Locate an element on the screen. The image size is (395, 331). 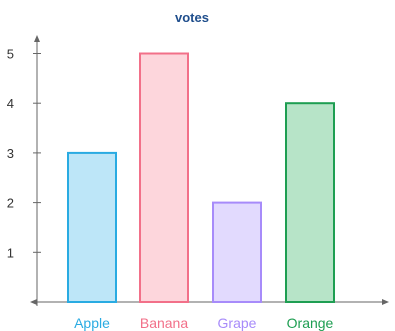
y-ticks: 1 2 3 4 5 is located at coordinates (24, 153).